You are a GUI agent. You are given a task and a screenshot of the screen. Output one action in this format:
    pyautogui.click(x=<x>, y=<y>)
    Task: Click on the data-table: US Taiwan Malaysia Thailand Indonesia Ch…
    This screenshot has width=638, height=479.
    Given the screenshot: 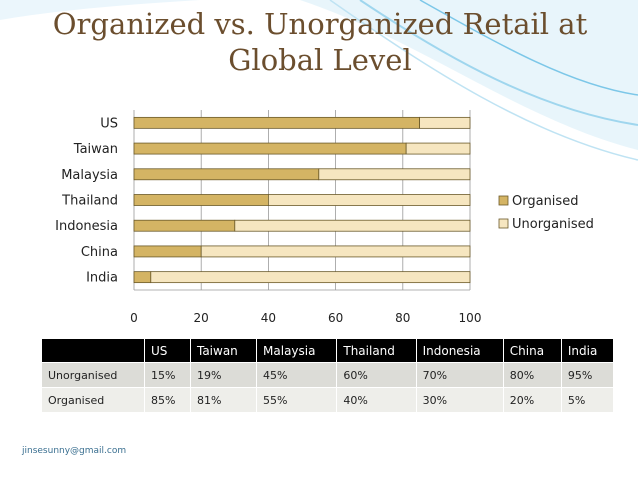 What is the action you would take?
    pyautogui.click(x=328, y=375)
    